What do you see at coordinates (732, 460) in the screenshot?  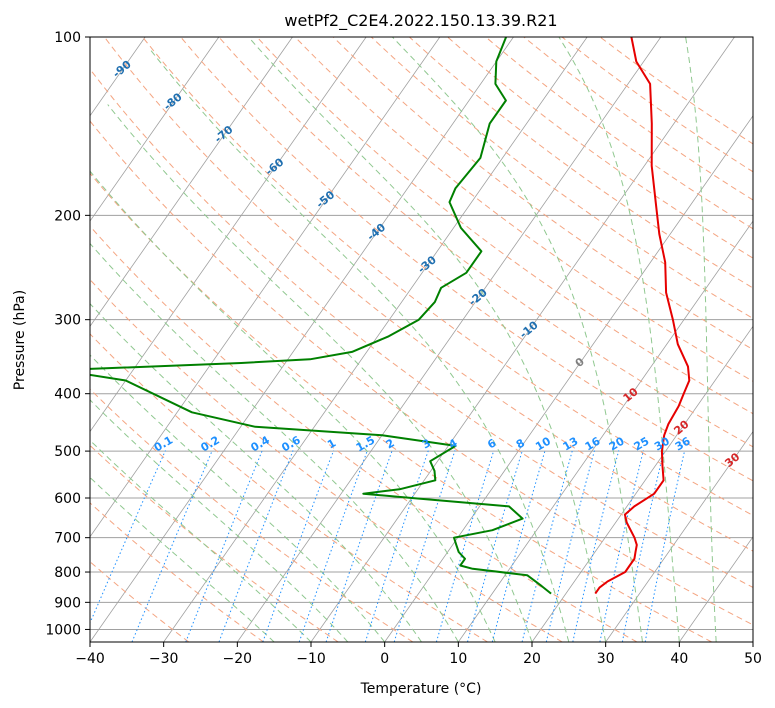 I see `isotherm-label: 30` at bounding box center [732, 460].